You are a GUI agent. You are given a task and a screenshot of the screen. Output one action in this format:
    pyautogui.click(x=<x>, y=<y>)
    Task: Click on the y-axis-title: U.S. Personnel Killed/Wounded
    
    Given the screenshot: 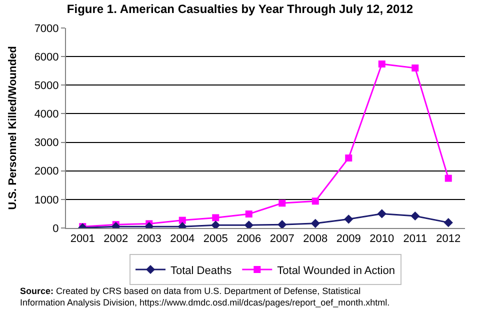 What is the action you would take?
    pyautogui.click(x=12, y=128)
    